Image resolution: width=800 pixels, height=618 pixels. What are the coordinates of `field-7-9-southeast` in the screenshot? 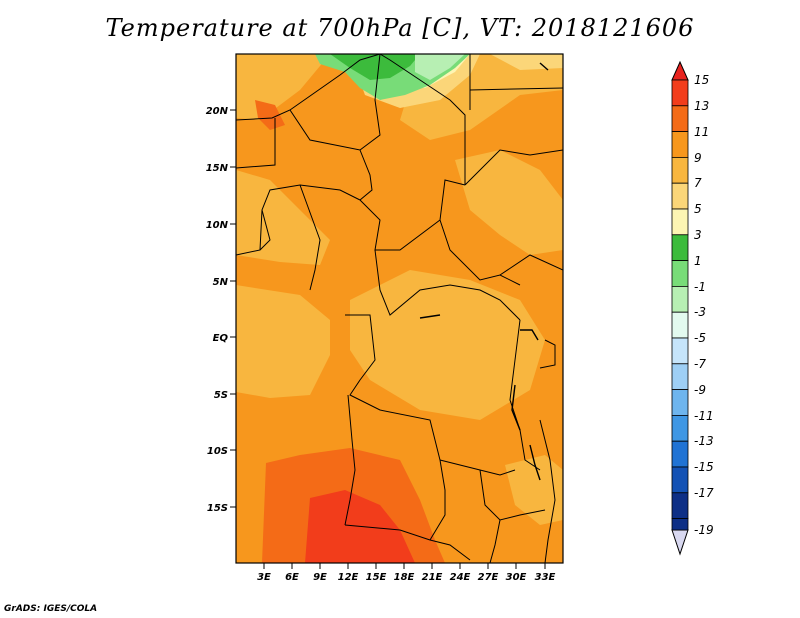 It's located at (534, 490).